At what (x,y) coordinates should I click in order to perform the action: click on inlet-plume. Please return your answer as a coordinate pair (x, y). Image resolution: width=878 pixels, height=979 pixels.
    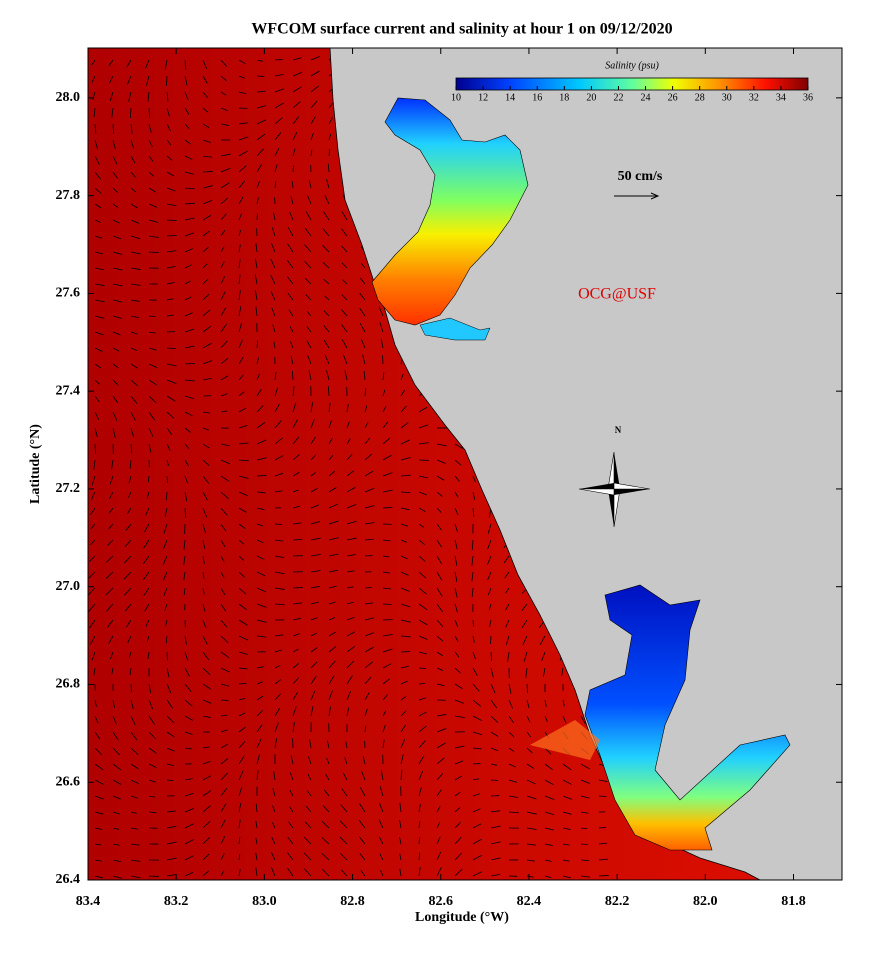
    Looking at the image, I should click on (565, 740).